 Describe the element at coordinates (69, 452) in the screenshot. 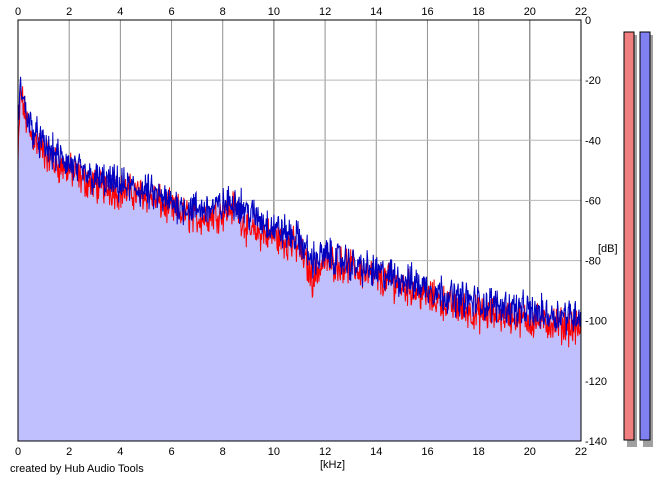

I see `x-tick-label-bottom: 2` at that location.